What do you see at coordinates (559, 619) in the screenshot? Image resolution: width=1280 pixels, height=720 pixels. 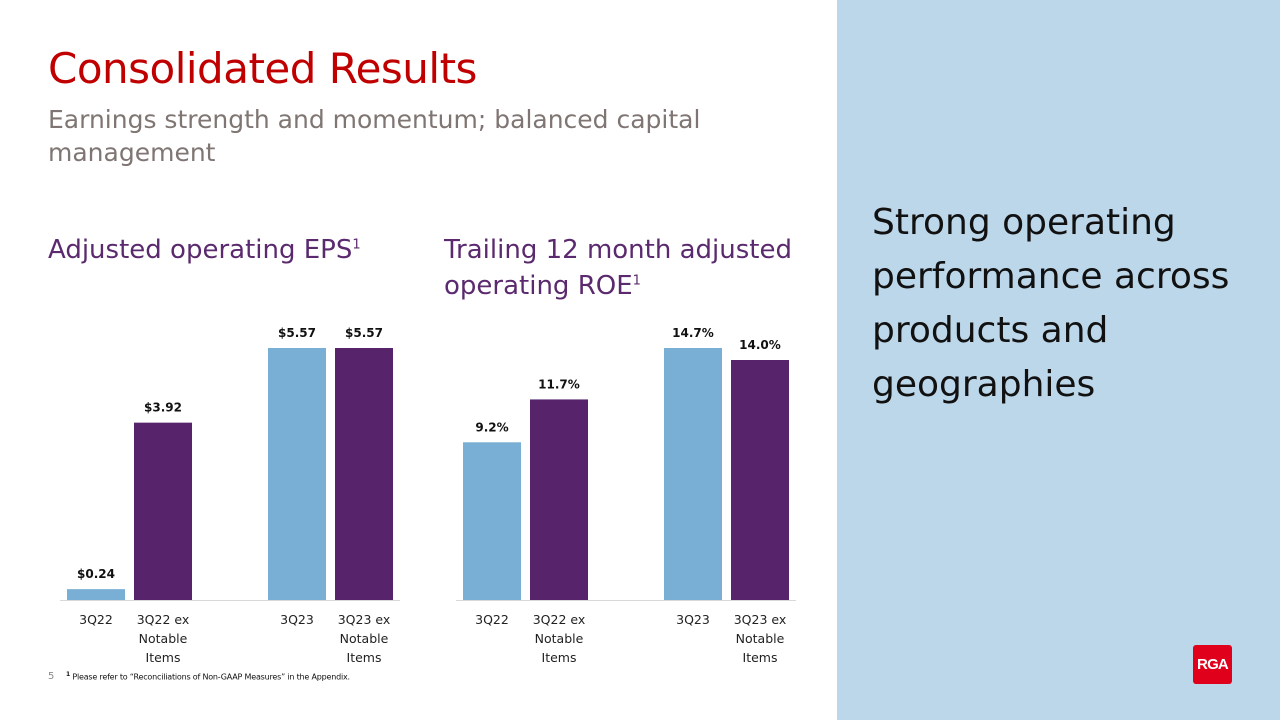 I see `roe-category-label-2: 3Q22 ex` at bounding box center [559, 619].